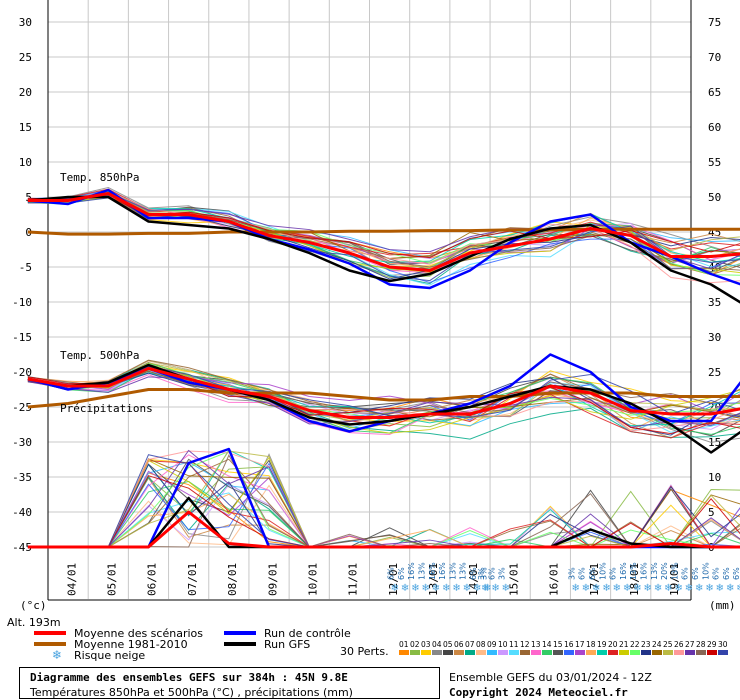 This screenshot has width=740, height=700. I want to click on right-tick-label: 15, so click(714, 442).